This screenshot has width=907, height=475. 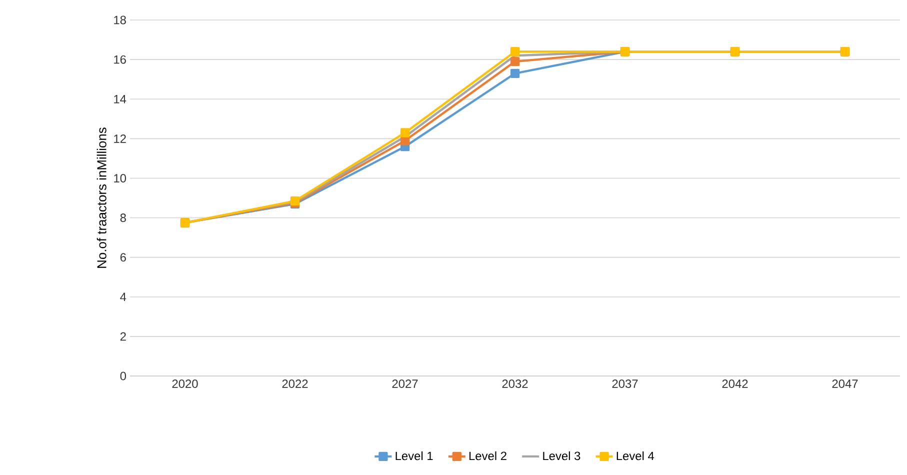 I want to click on x-tick-label: 2022, so click(x=295, y=384).